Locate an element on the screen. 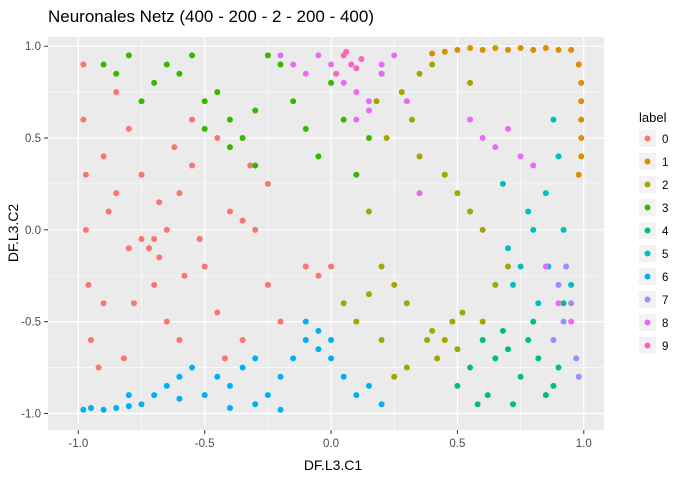 This screenshot has width=685, height=477. x-axis-title: DF.L3.C1 is located at coordinates (333, 465).